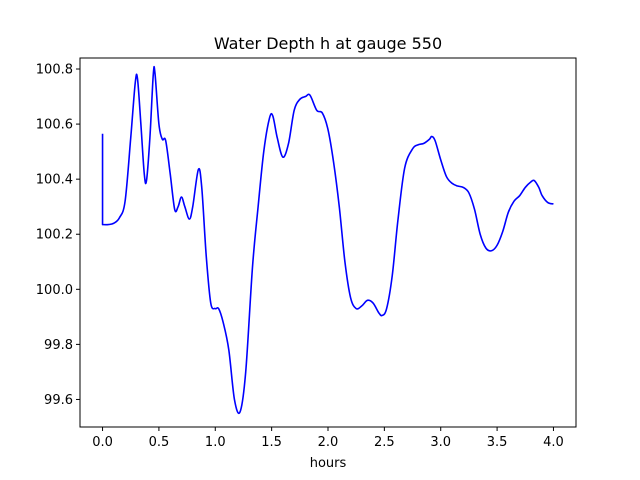 The width and height of the screenshot is (640, 480). I want to click on x-tick-label: 0.5, so click(159, 442).